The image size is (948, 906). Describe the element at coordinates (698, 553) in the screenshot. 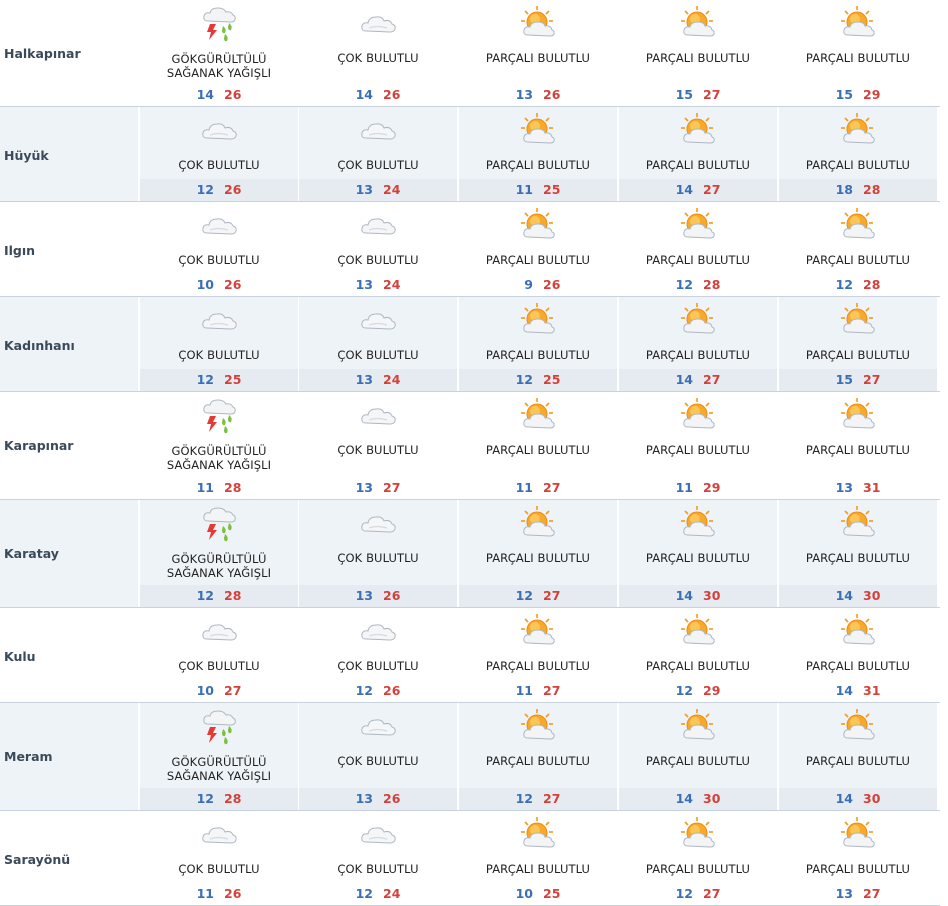

I see `day-forecast-cell: PARÇALI BULUTLU 14 30` at that location.